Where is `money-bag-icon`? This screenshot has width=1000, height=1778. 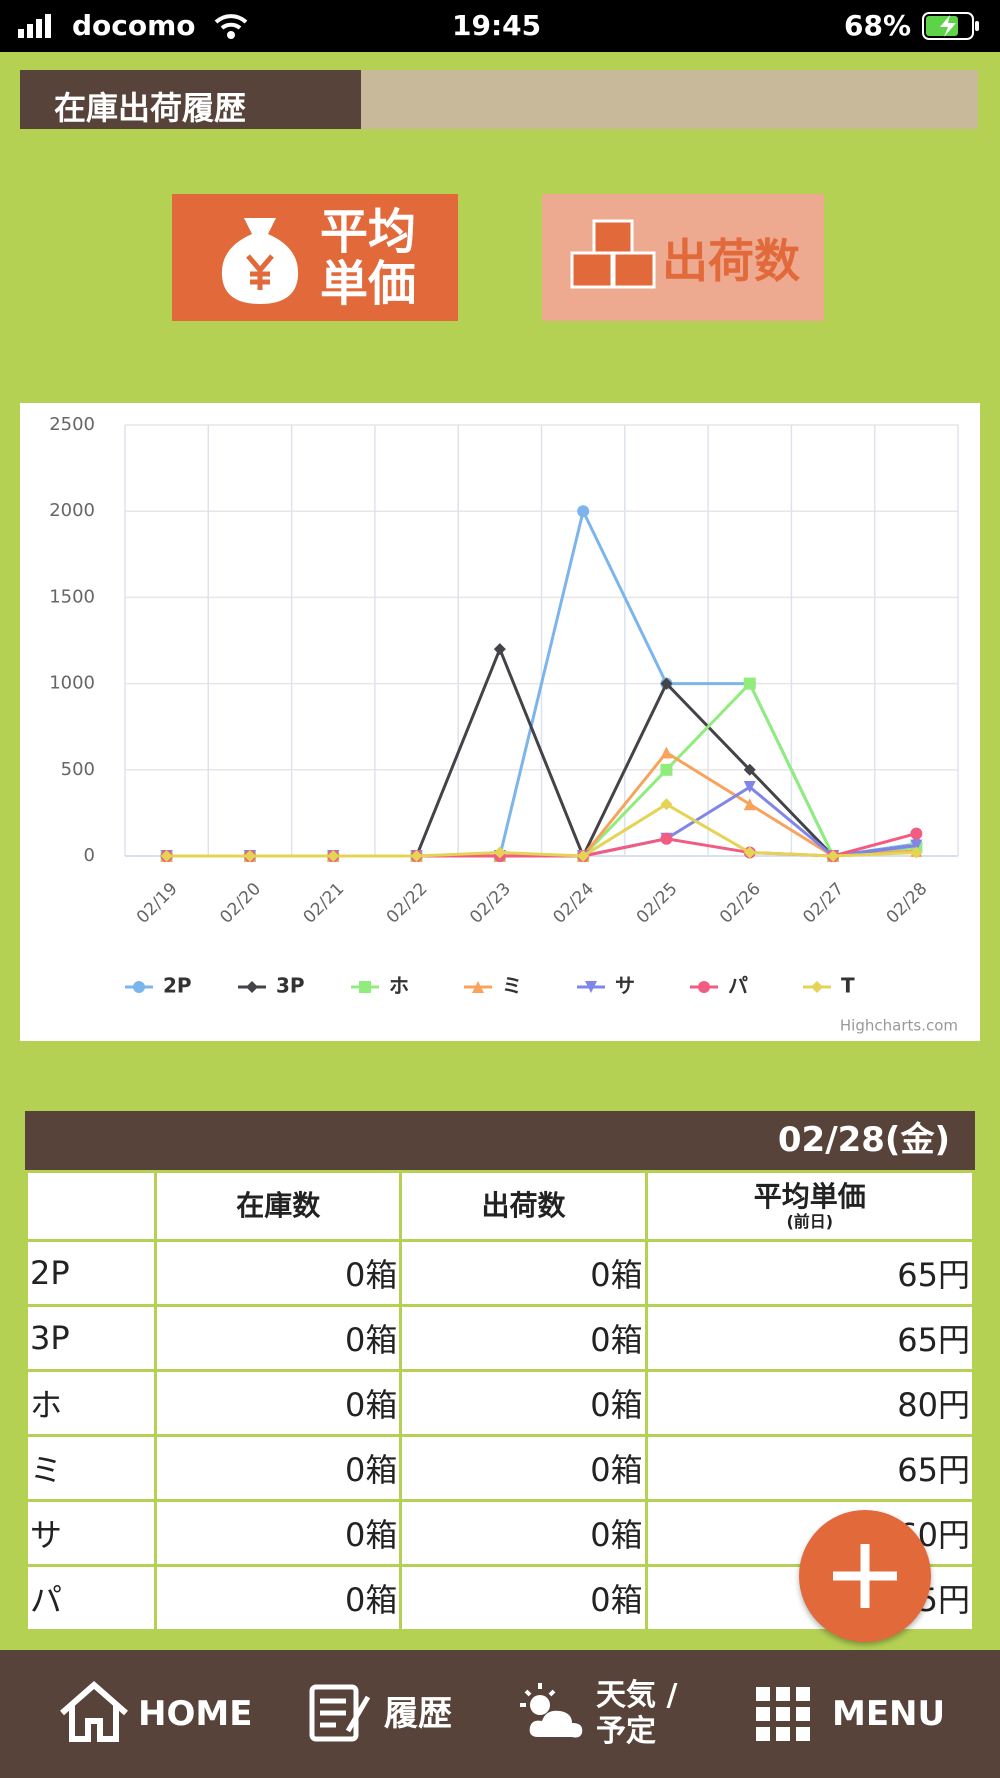 money-bag-icon is located at coordinates (260, 260).